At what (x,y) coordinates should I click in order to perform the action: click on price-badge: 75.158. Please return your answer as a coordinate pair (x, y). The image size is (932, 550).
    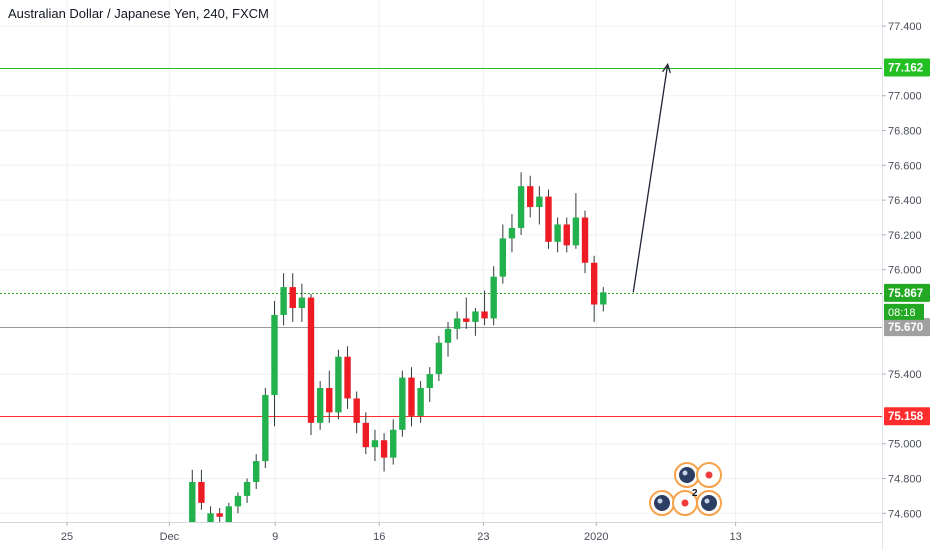
    Looking at the image, I should click on (907, 416).